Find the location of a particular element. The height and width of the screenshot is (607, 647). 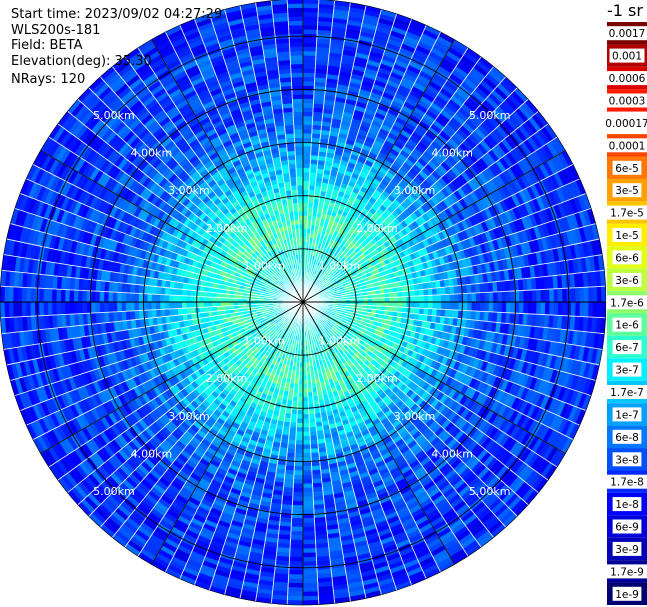

colorbar-label: 3e-8 is located at coordinates (627, 460).